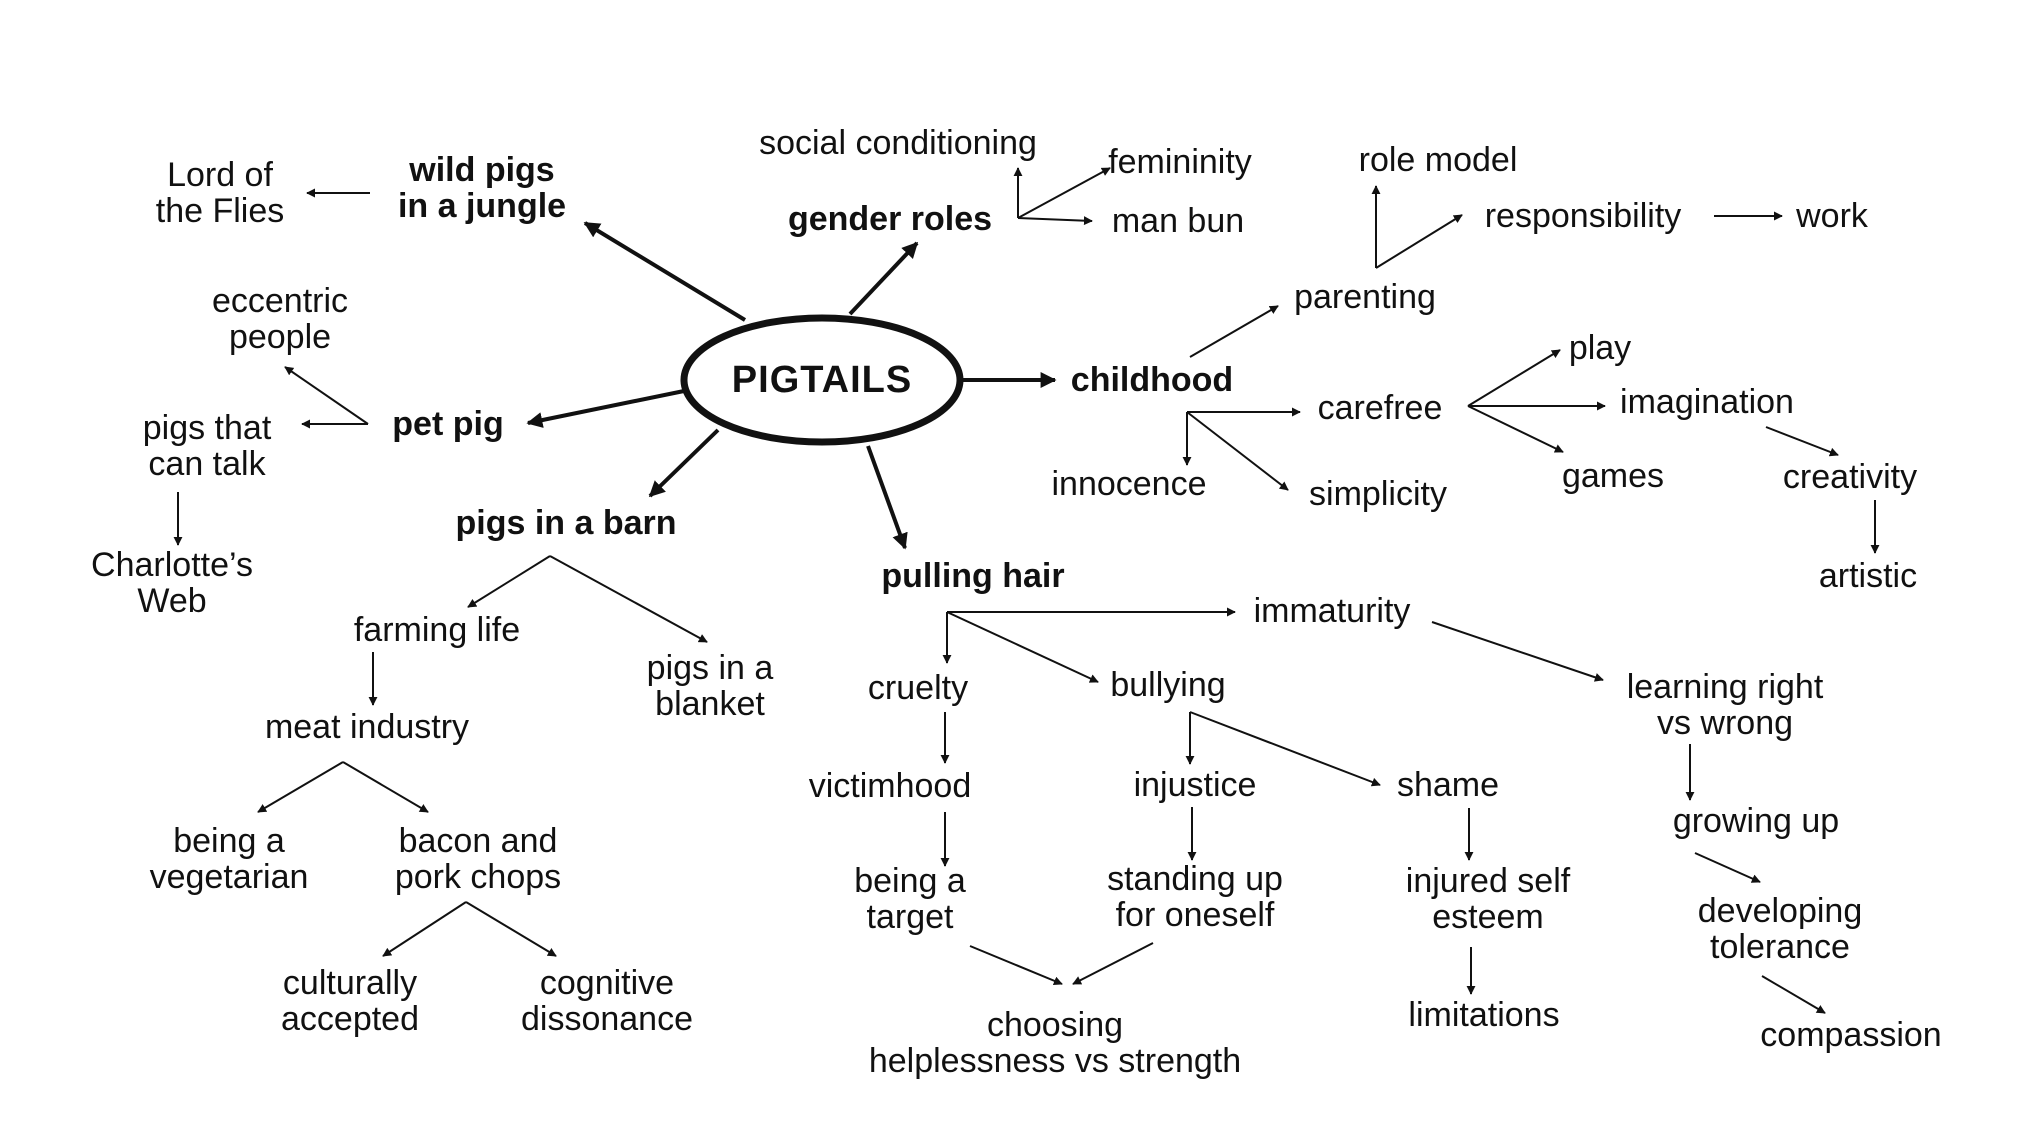 This screenshot has width=2037, height=1131. Describe the element at coordinates (1868, 576) in the screenshot. I see `node-artistic: artistic` at that location.